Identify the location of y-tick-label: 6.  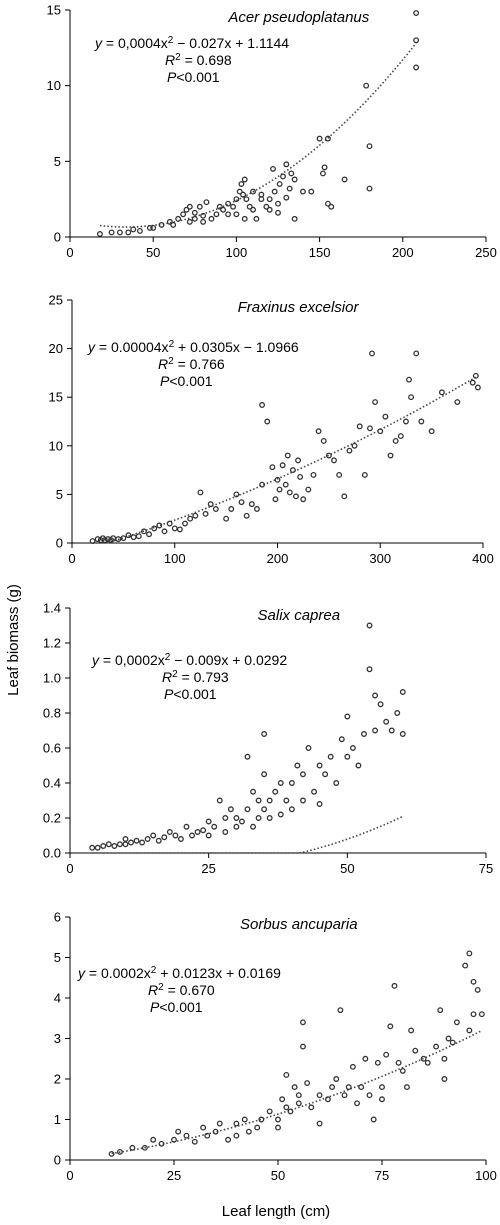
(57, 917).